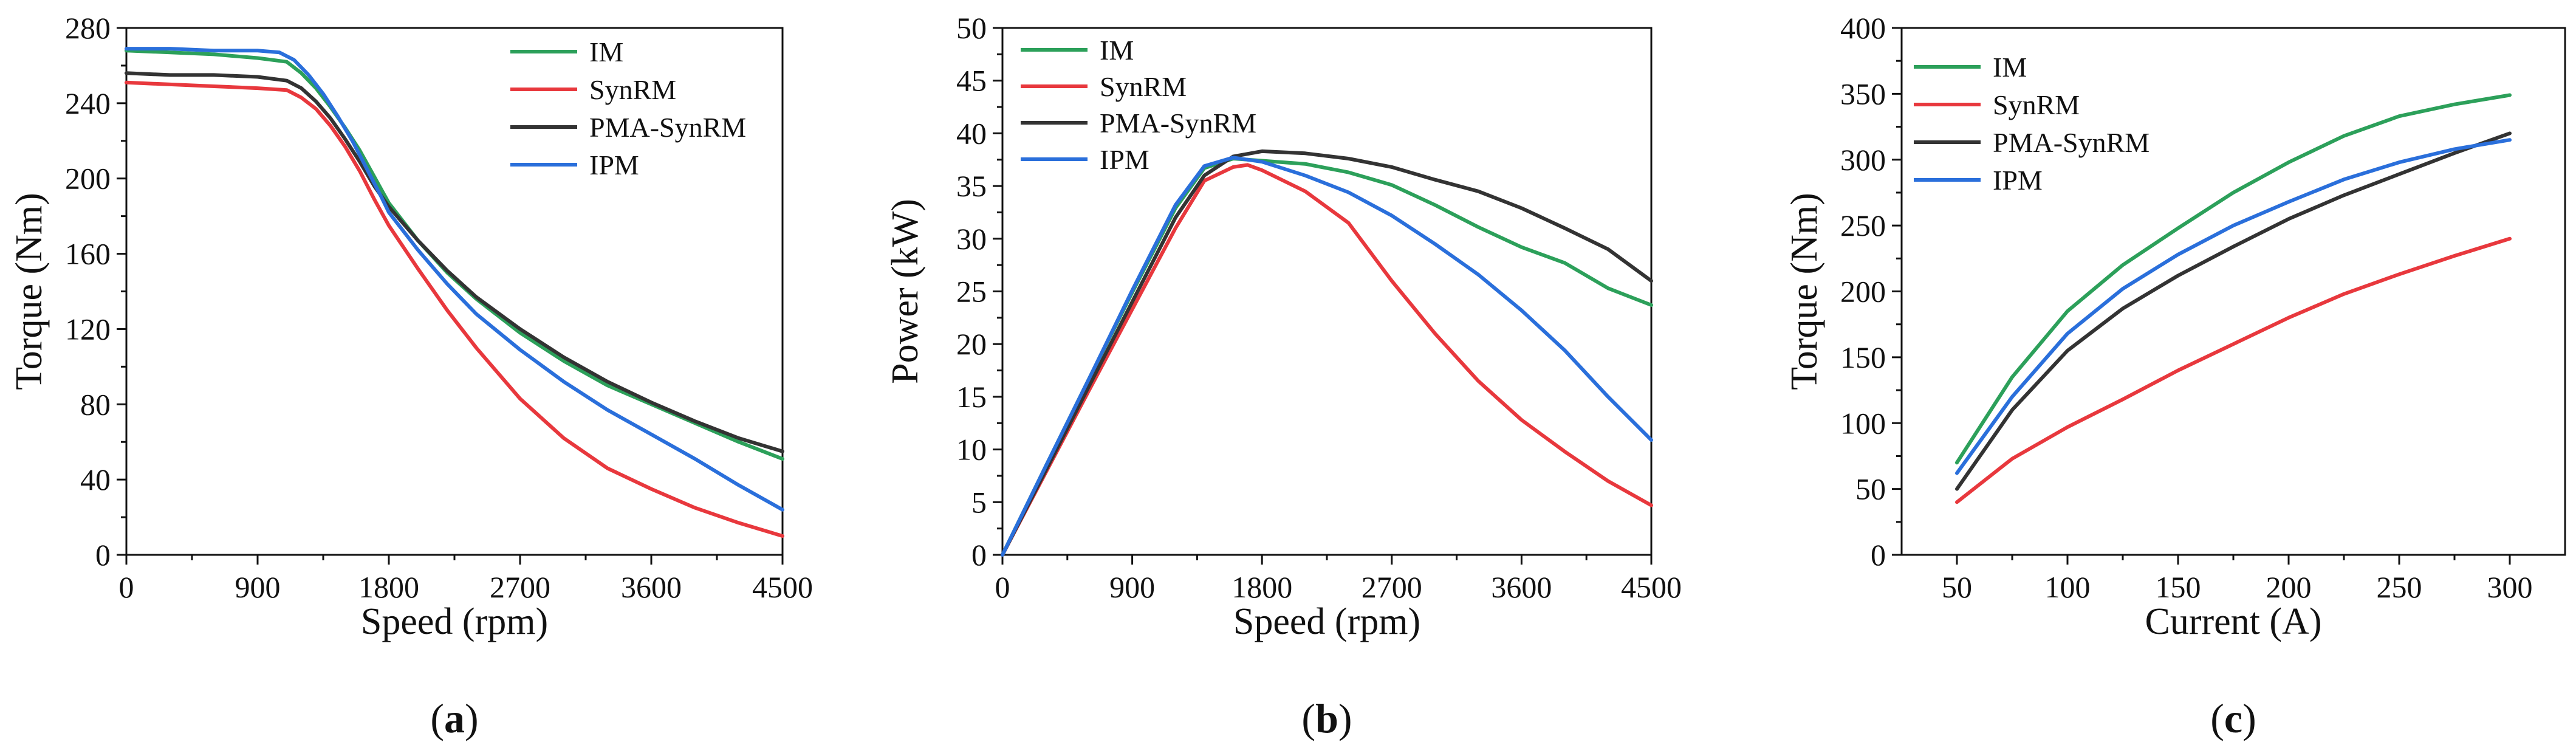 This screenshot has height=756, width=2576. What do you see at coordinates (88, 103) in the screenshot?
I see `y-tick-label: 240` at bounding box center [88, 103].